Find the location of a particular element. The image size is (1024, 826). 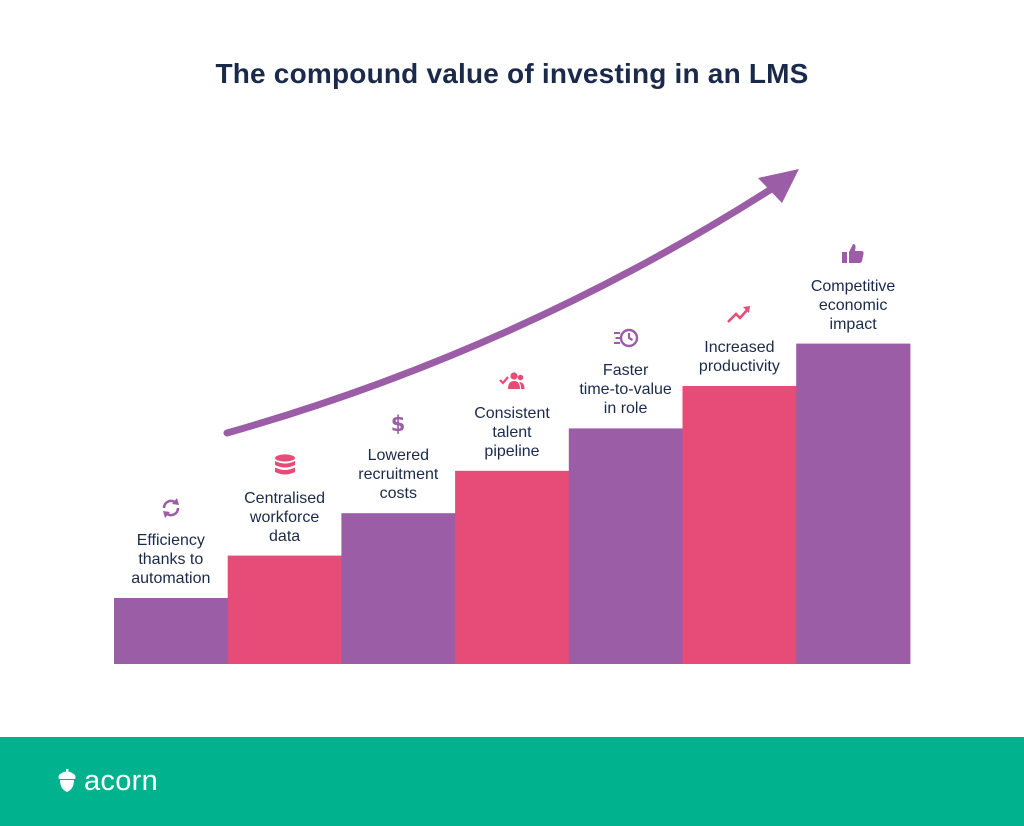

step-label-1: Efficiency thanks to automation is located at coordinates (171, 559).